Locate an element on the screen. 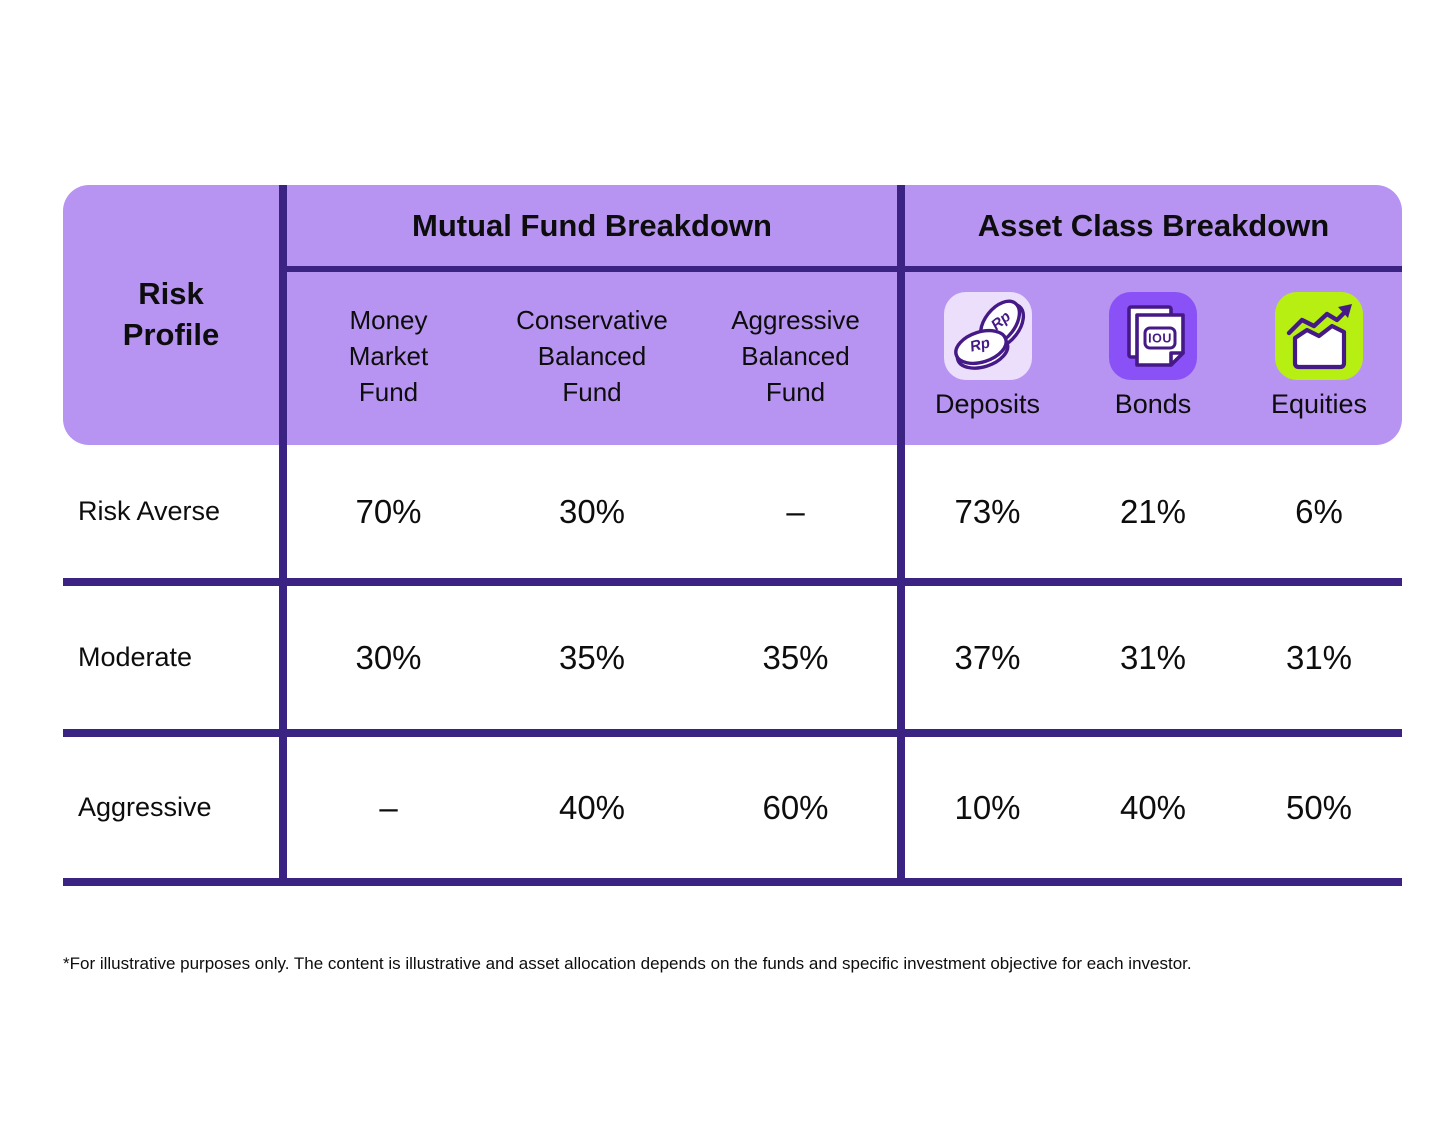 This screenshot has height=1133, width=1456. group-header-underline is located at coordinates (840, 269).